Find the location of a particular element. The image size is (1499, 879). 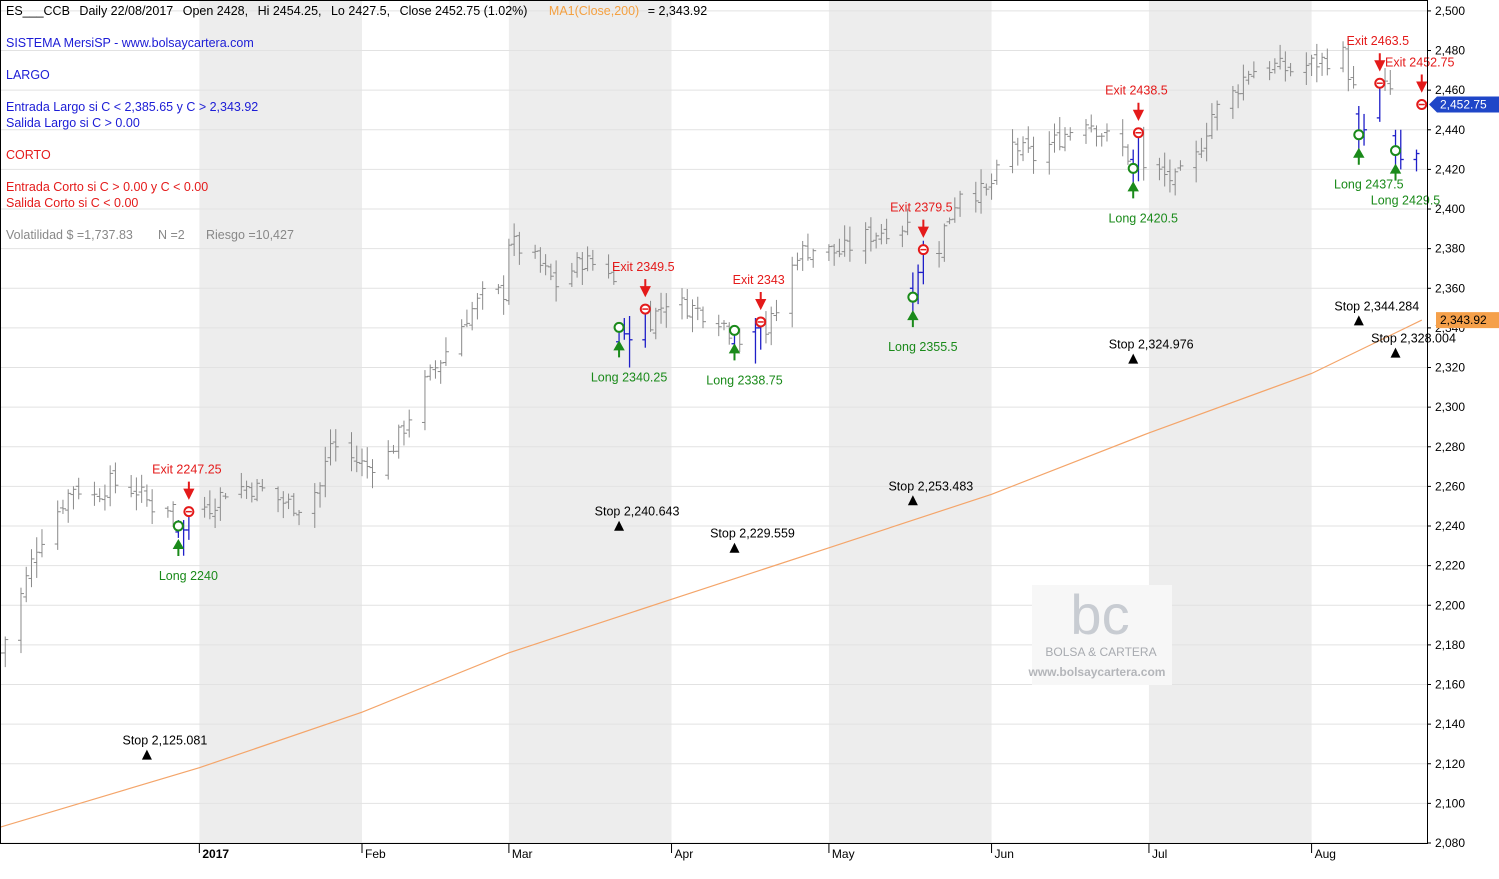

x-tick-label: May is located at coordinates (843, 854).